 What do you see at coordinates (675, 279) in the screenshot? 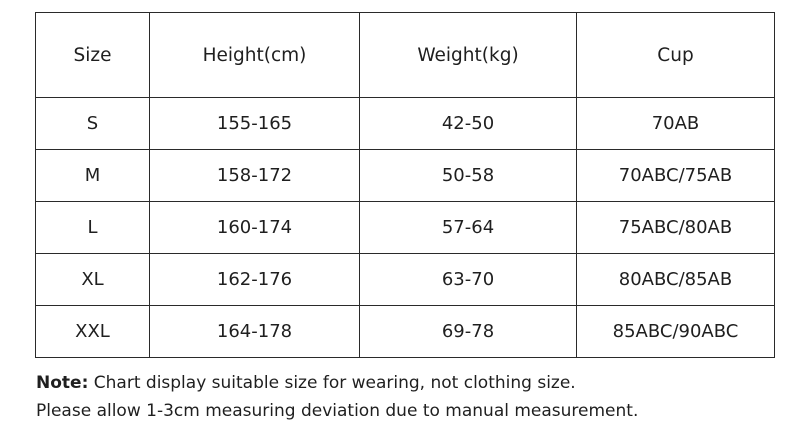
I see `cell-cup: 80ABC/85AB` at bounding box center [675, 279].